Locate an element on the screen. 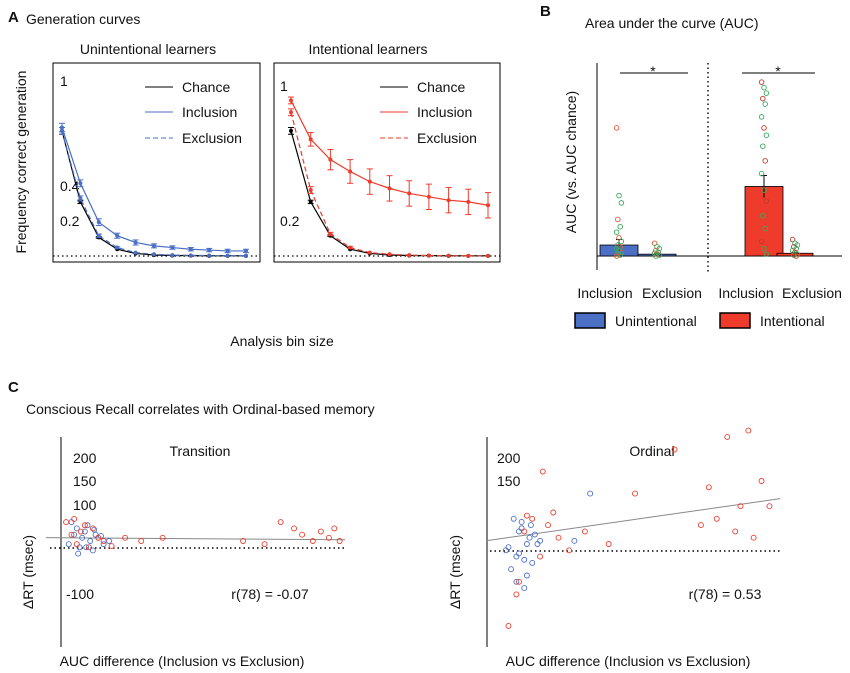  panel-letter-b: B is located at coordinates (545, 11).